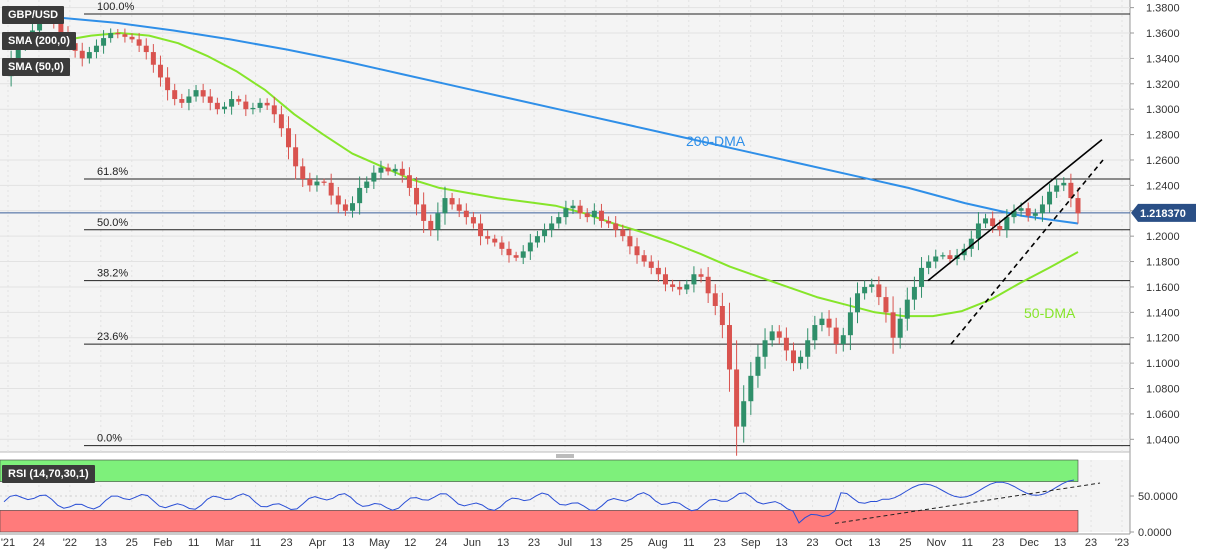 Image resolution: width=1207 pixels, height=560 pixels. I want to click on fib-level-label: 100.0%, so click(116, 7).